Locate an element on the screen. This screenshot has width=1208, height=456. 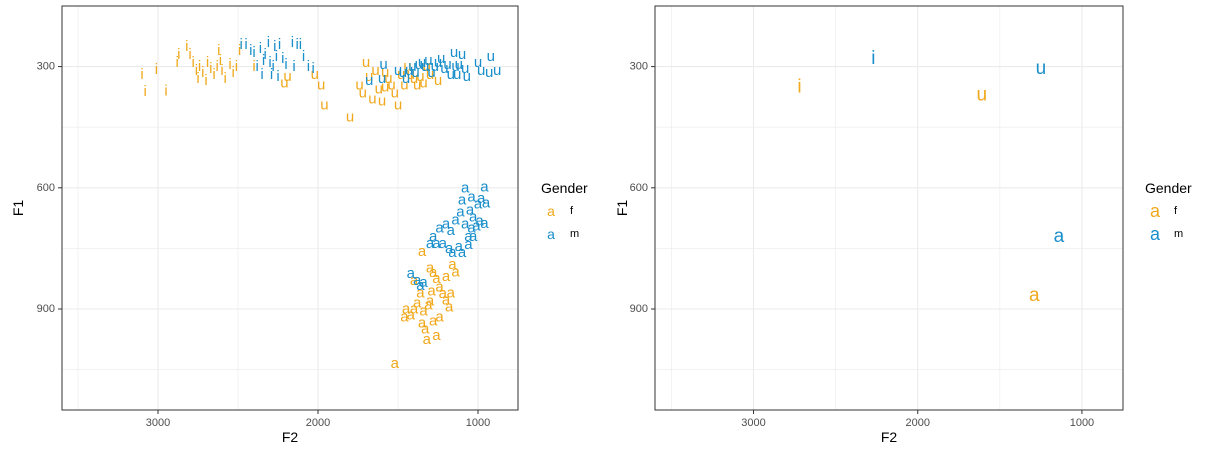
legend-title: Gender is located at coordinates (1168, 188).